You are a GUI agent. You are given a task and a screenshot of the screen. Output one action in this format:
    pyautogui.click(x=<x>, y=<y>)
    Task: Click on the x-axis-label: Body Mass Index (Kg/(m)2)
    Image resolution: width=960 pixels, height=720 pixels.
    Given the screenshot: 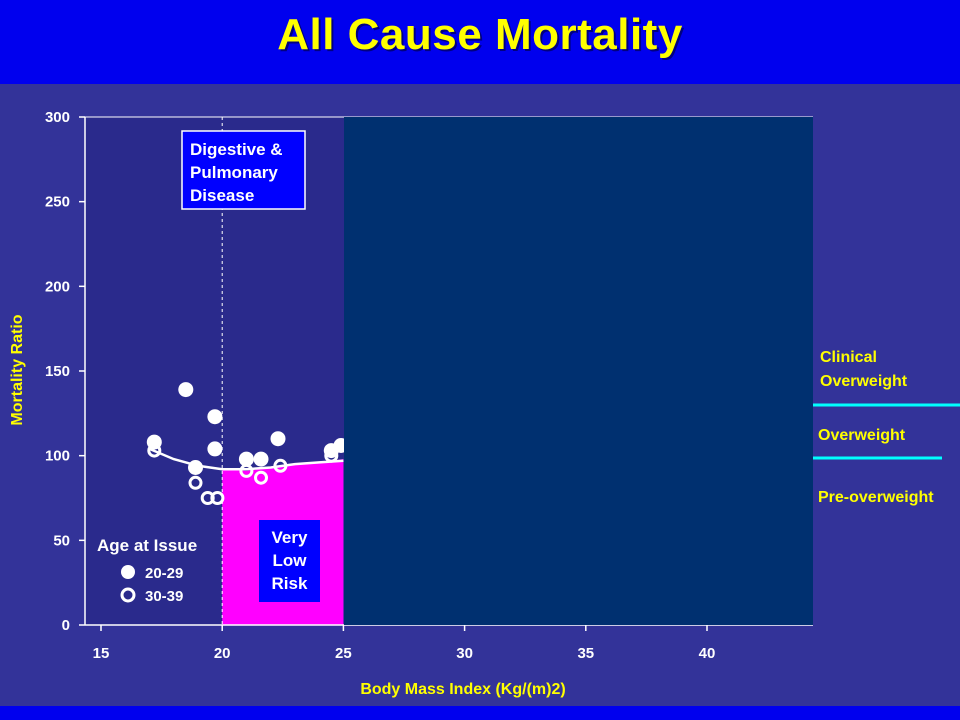 What is the action you would take?
    pyautogui.click(x=462, y=689)
    